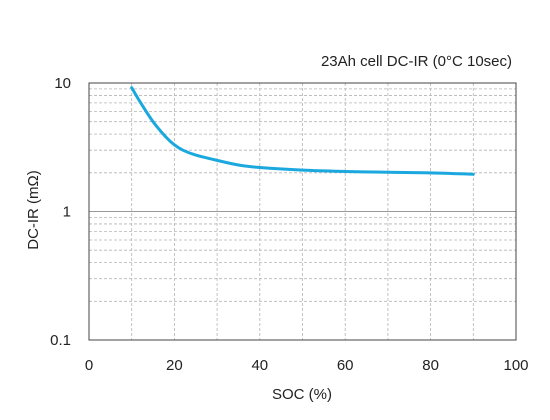 This screenshot has height=420, width=550. I want to click on dc-ir-series-line, so click(302, 131).